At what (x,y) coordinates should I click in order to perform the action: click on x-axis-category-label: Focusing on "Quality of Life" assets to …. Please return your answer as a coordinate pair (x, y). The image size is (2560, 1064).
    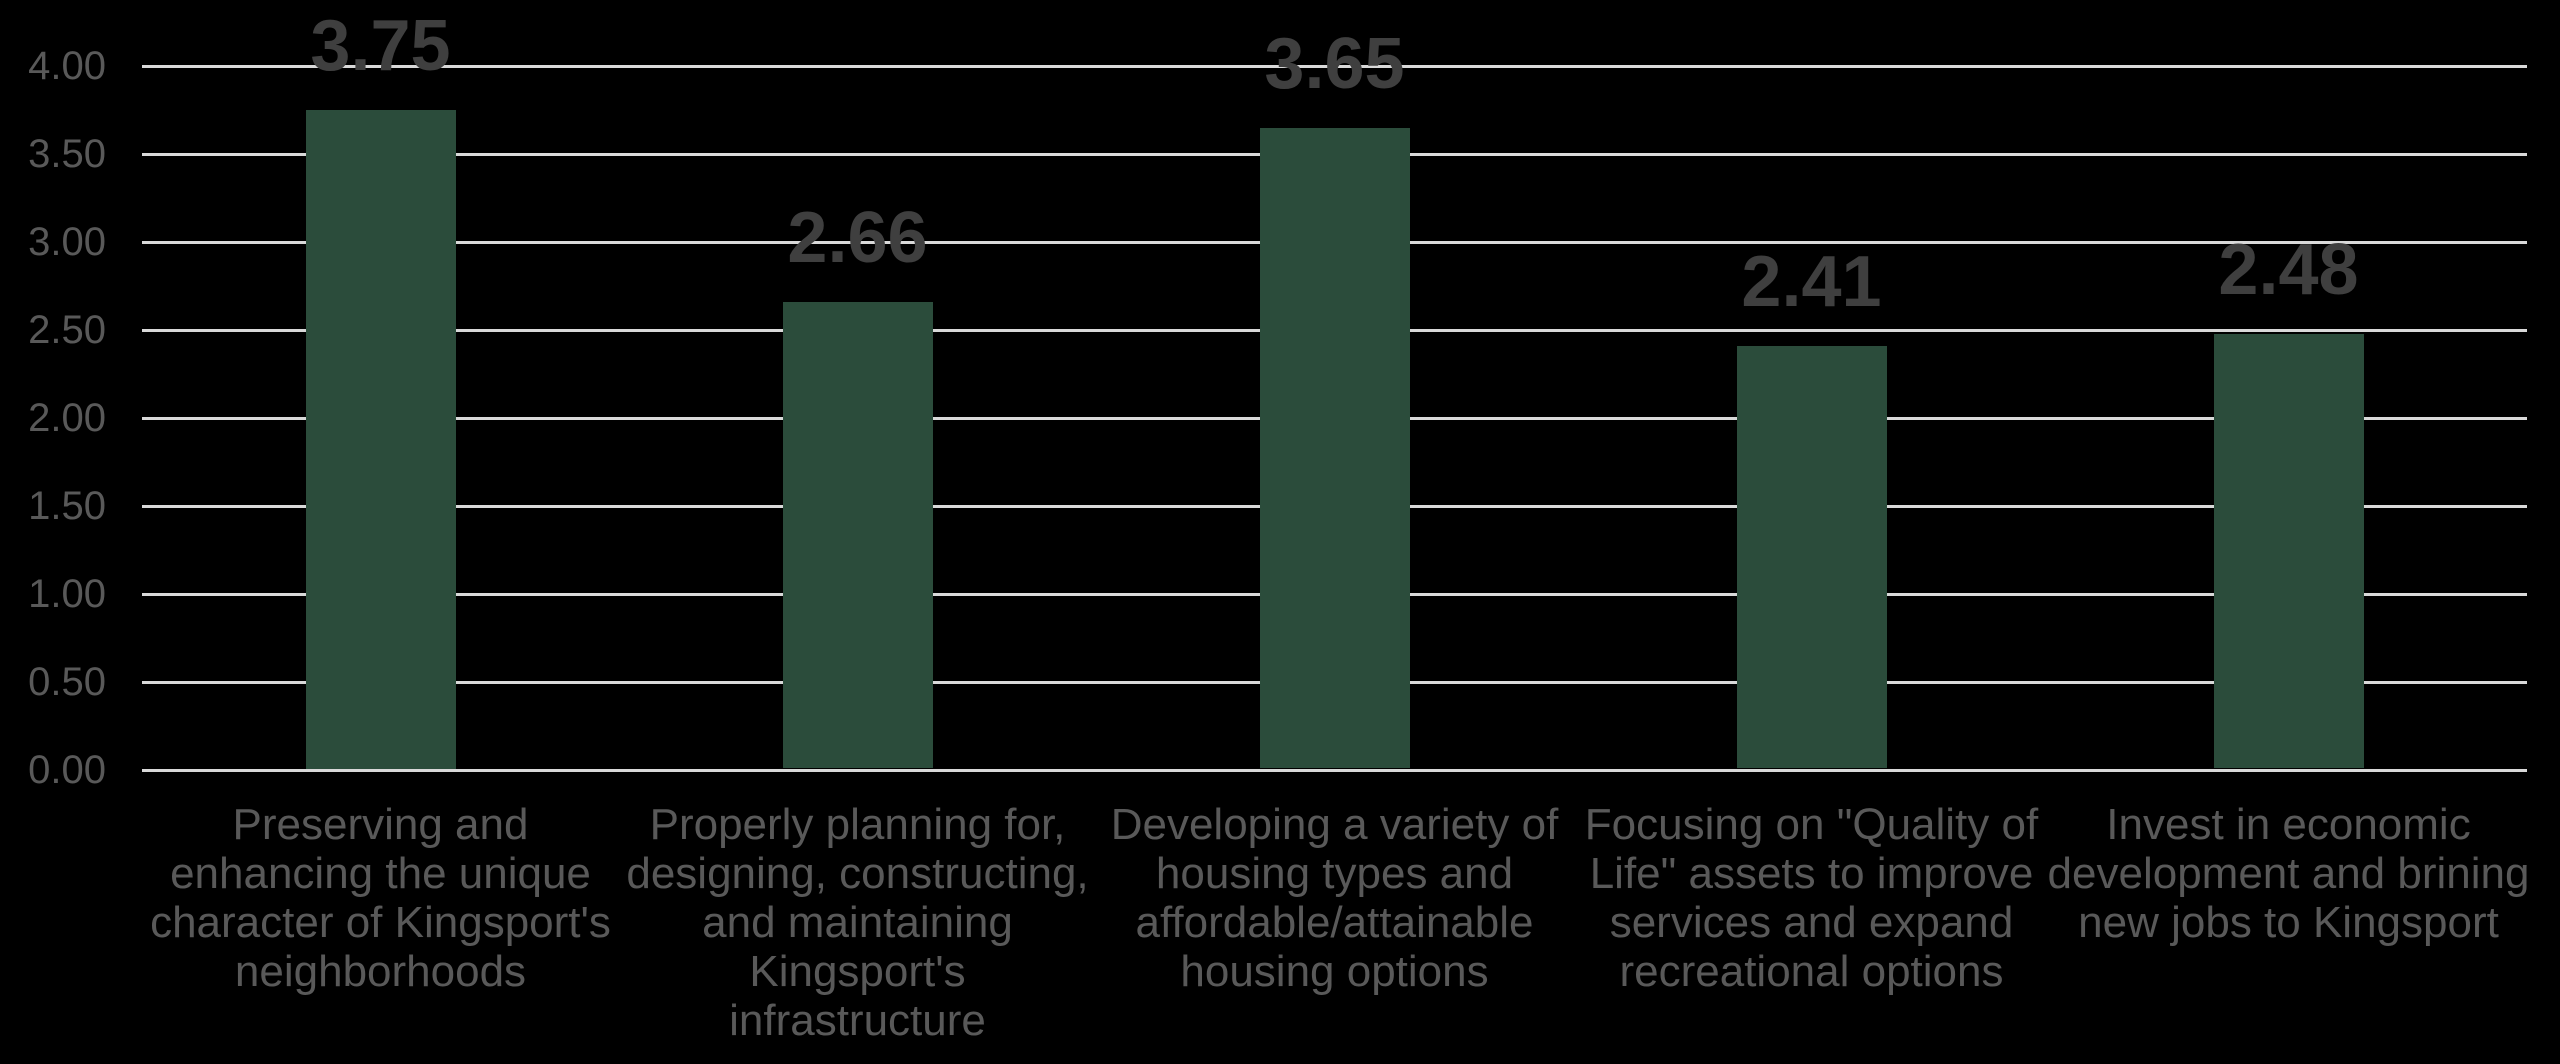
    Looking at the image, I should click on (1811, 898).